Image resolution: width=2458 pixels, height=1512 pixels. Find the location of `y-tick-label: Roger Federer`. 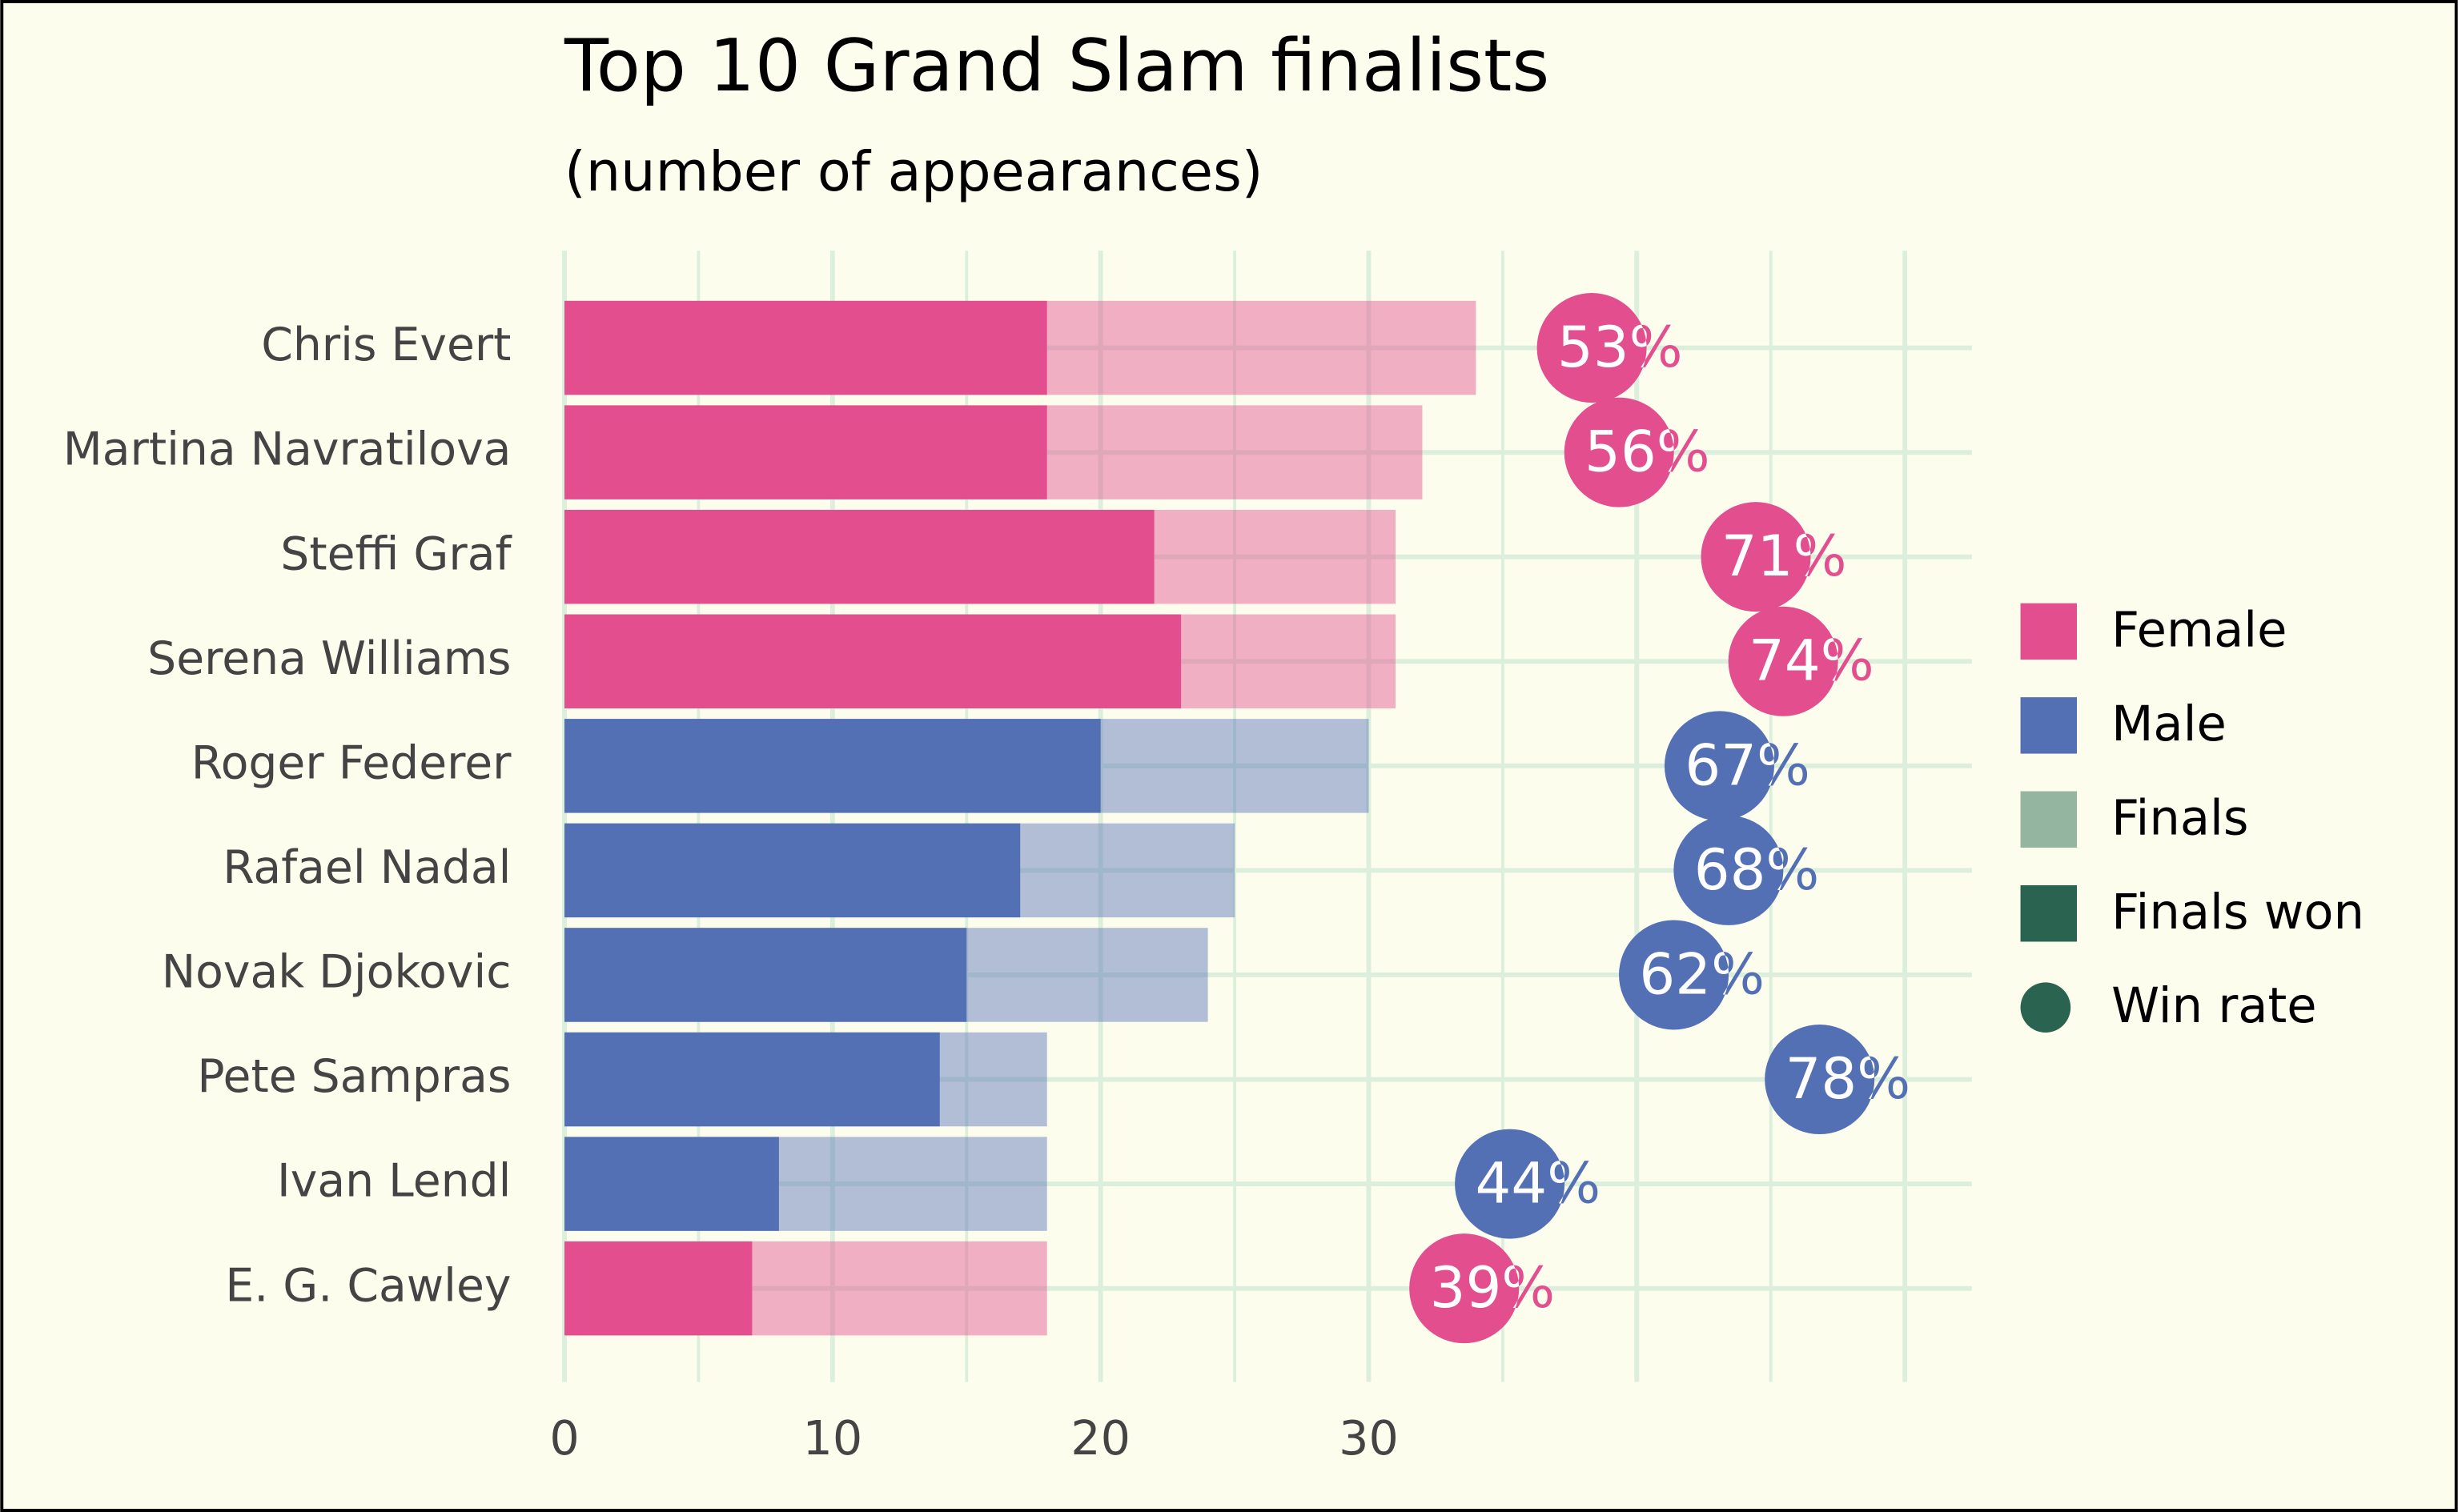

y-tick-label: Roger Federer is located at coordinates (351, 762).